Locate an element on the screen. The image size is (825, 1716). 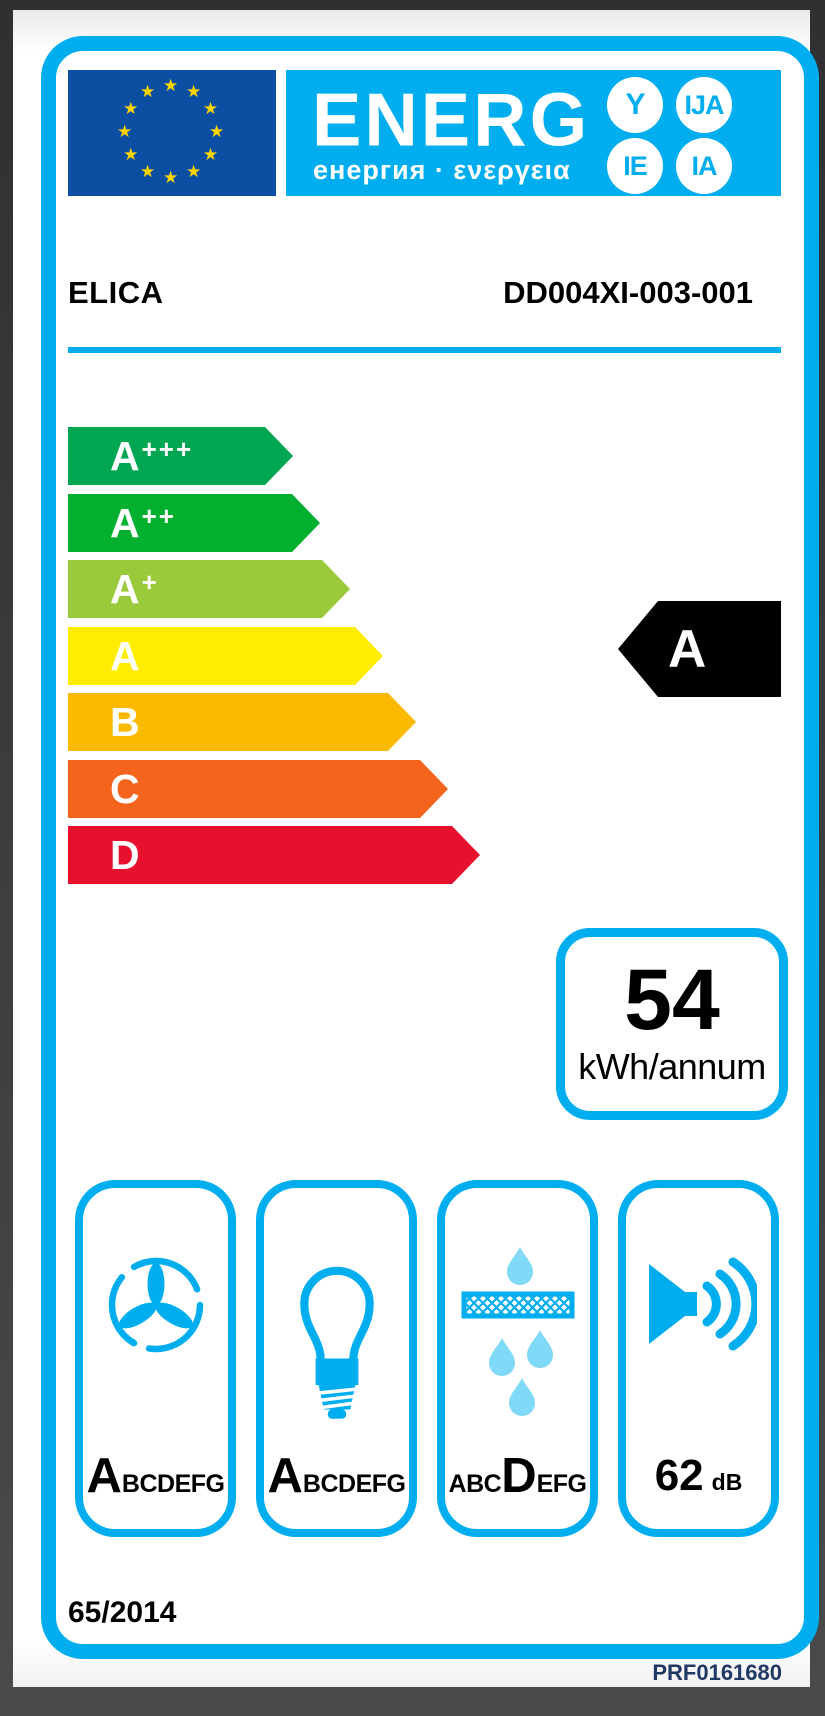
language-badge-ija: IJA is located at coordinates (704, 105).